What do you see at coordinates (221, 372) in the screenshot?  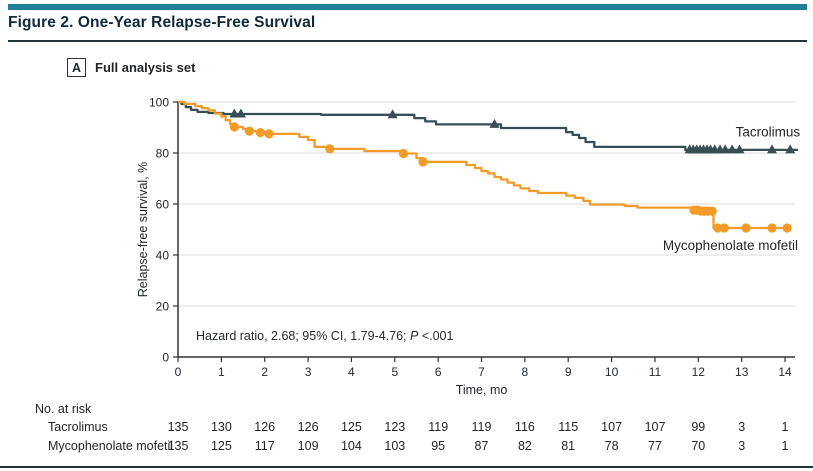 I see `x-tick-label: 1` at bounding box center [221, 372].